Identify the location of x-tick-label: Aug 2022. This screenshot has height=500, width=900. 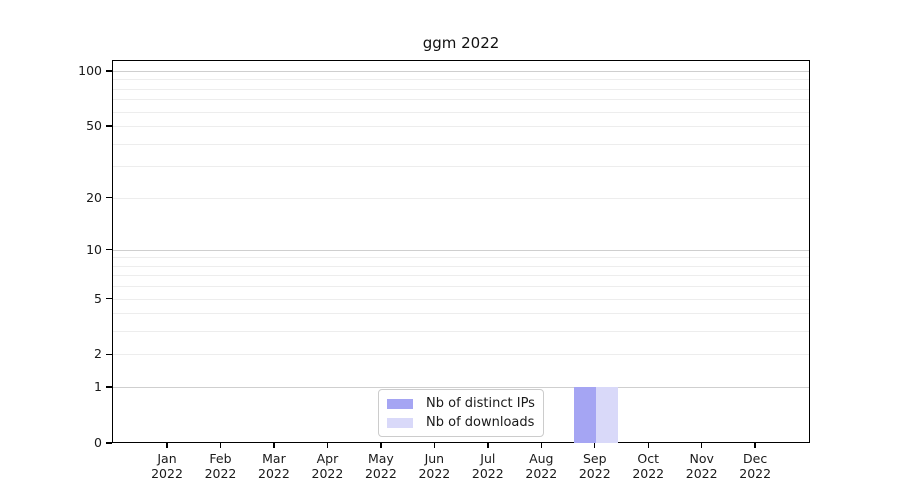
(541, 466).